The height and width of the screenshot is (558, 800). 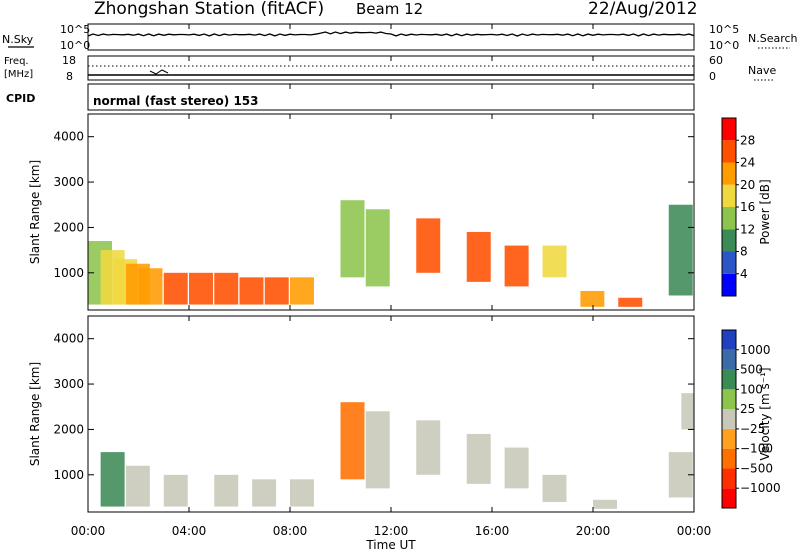 What do you see at coordinates (492, 531) in the screenshot?
I see `xtick-label-4: 16:00` at bounding box center [492, 531].